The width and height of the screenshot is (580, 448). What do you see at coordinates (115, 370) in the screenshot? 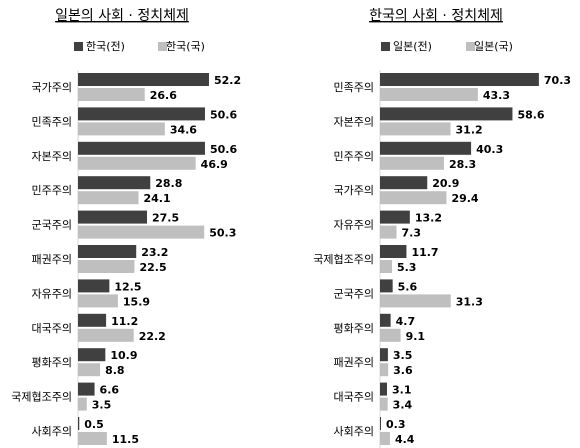
I see `value-label: 8.8` at bounding box center [115, 370].